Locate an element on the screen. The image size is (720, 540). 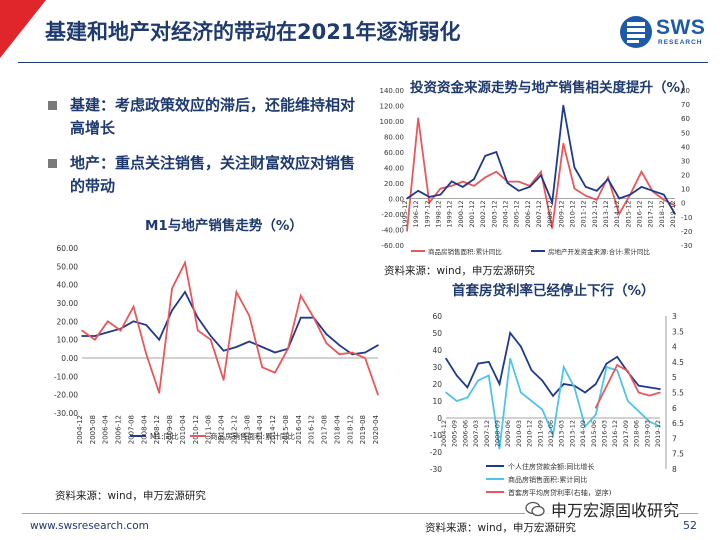
mortgage-y-tick-label-right: 3 is located at coordinates (674, 316).